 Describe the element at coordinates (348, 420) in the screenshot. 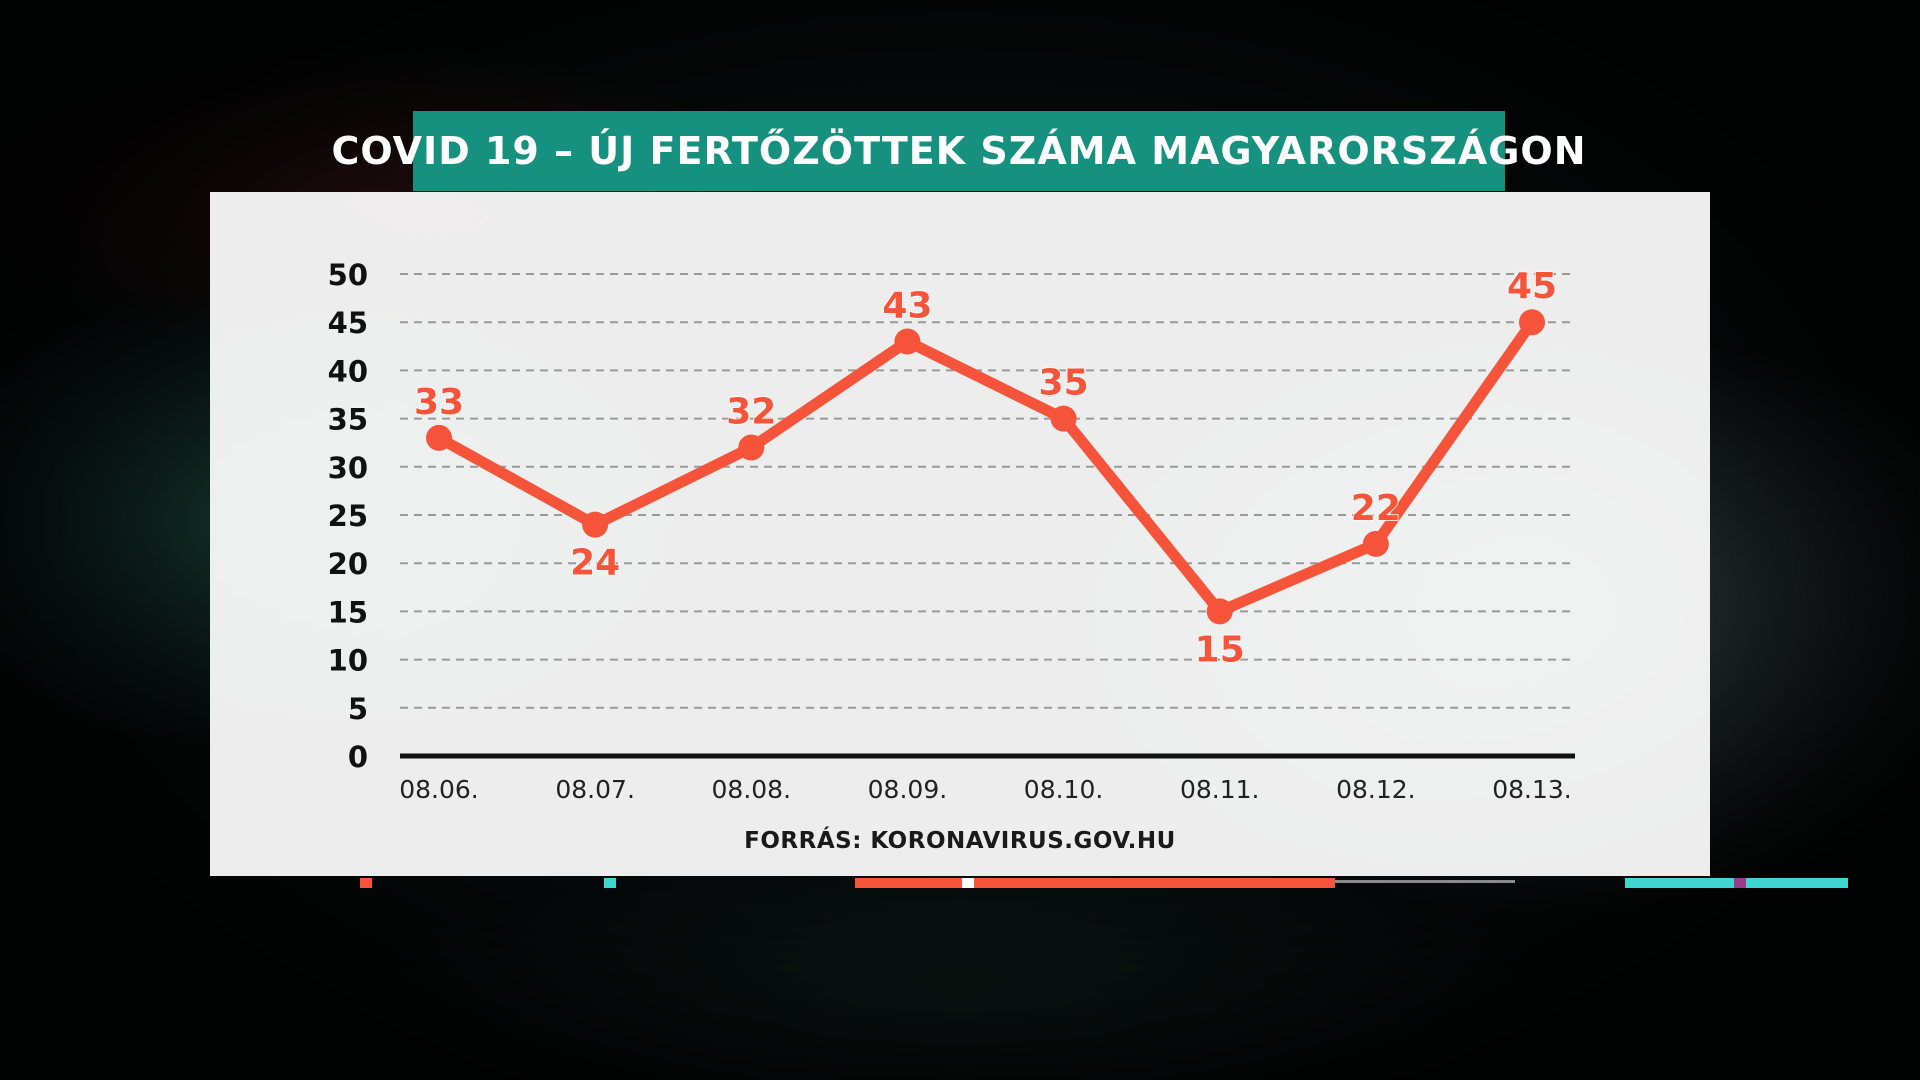

I see `y-tick-label: 35` at that location.